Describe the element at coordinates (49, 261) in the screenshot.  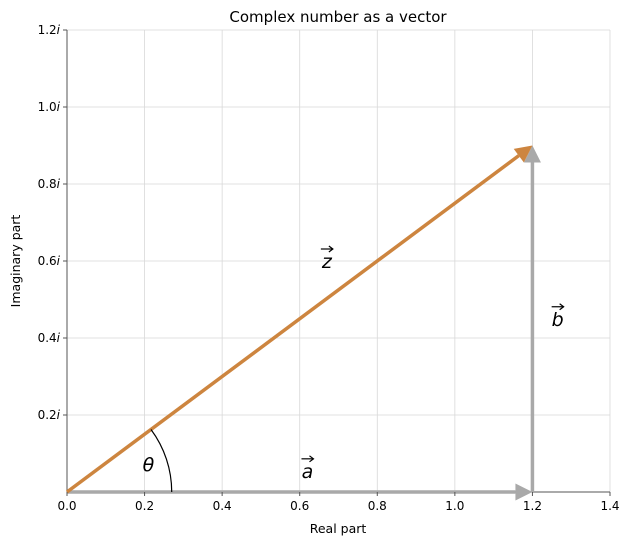
I see `y-tick-label: 0.6i` at that location.